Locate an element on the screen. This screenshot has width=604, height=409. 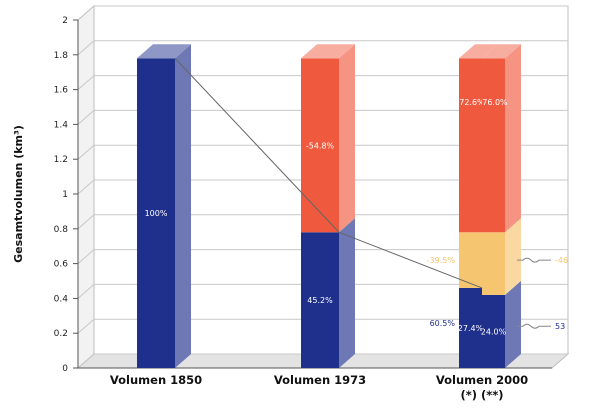
x-category-label: Volumen 1973 is located at coordinates (320, 380).